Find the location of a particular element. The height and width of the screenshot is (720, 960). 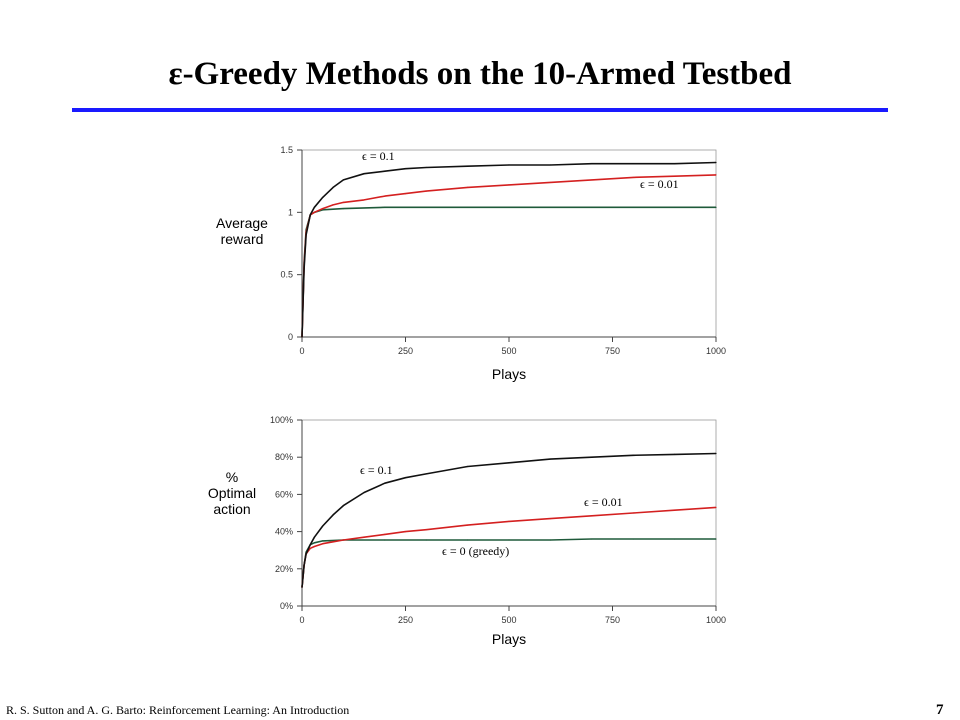

plot-frame is located at coordinates (509, 513).